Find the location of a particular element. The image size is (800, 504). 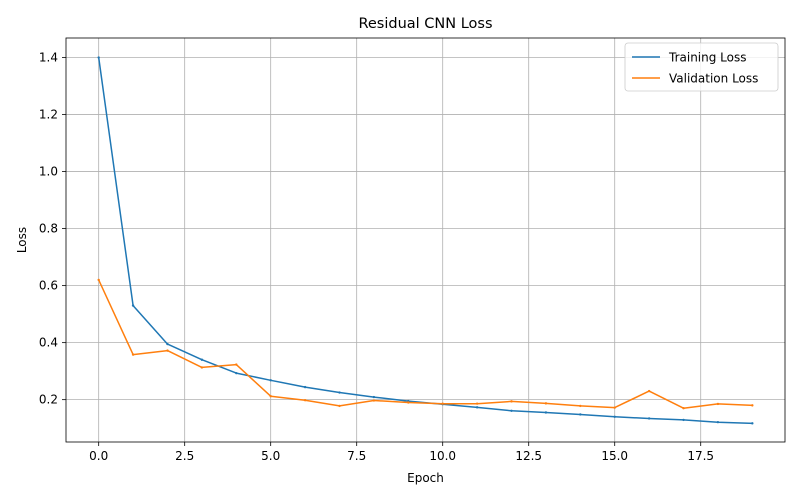

y-tick-label: 0.2 is located at coordinates (48, 400).